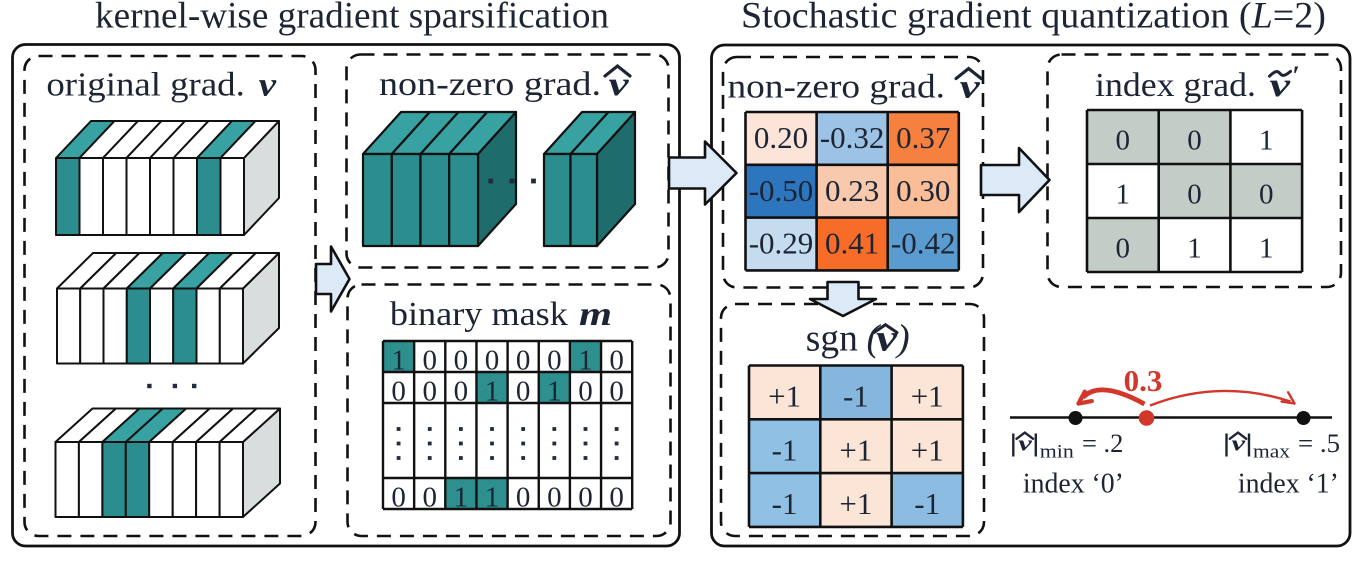 The image size is (1361, 561). What do you see at coordinates (595, 314) in the screenshot?
I see `svg-text: m` at bounding box center [595, 314].